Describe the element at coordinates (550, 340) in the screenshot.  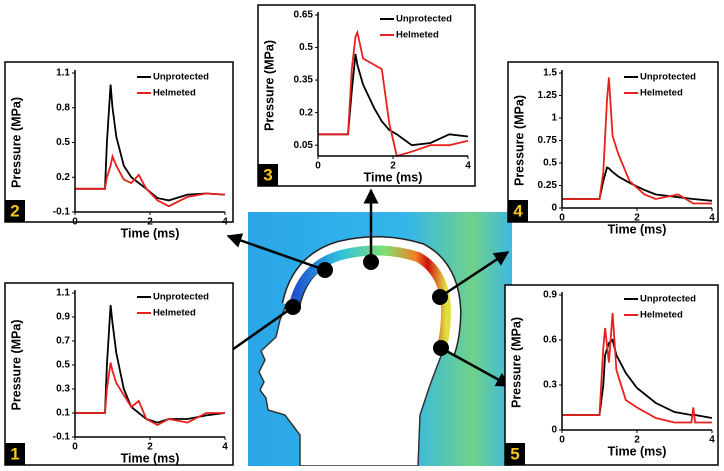
I see `y-tick-label: 0.6` at that location.